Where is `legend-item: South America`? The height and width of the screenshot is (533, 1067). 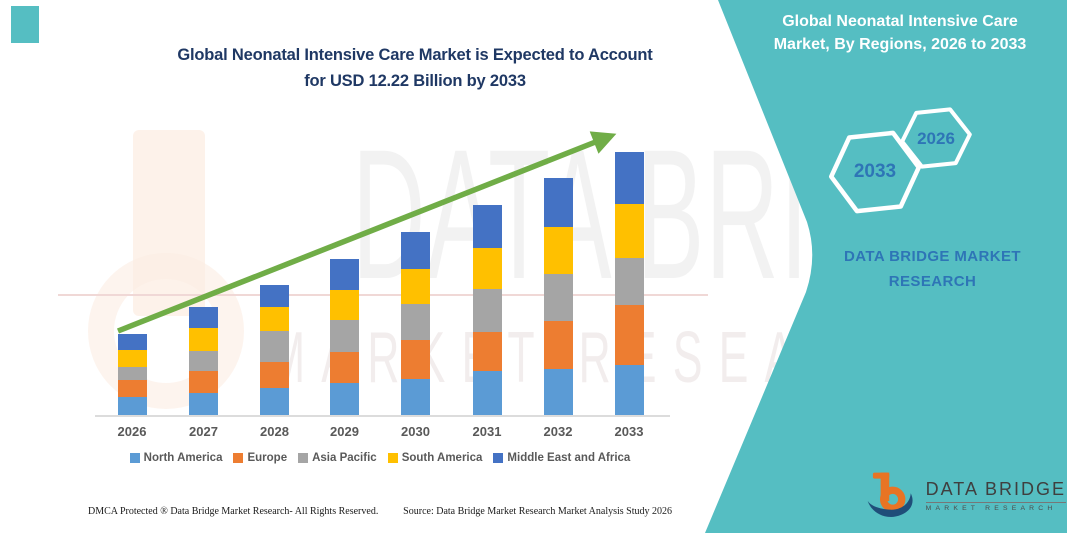 legend-item: South America is located at coordinates (435, 458).